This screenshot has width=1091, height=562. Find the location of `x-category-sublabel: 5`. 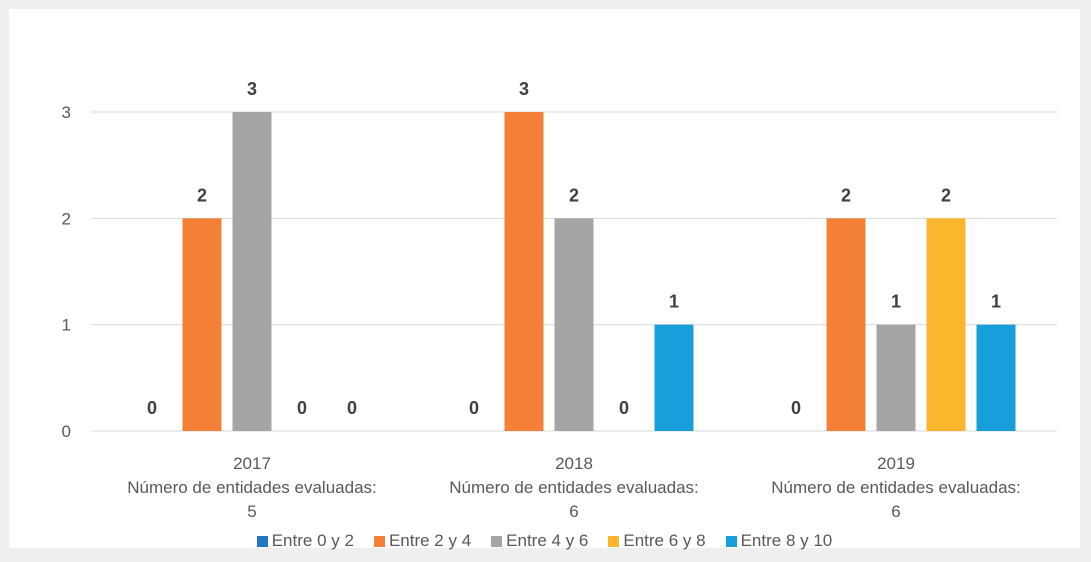

x-category-sublabel: 5 is located at coordinates (251, 511).